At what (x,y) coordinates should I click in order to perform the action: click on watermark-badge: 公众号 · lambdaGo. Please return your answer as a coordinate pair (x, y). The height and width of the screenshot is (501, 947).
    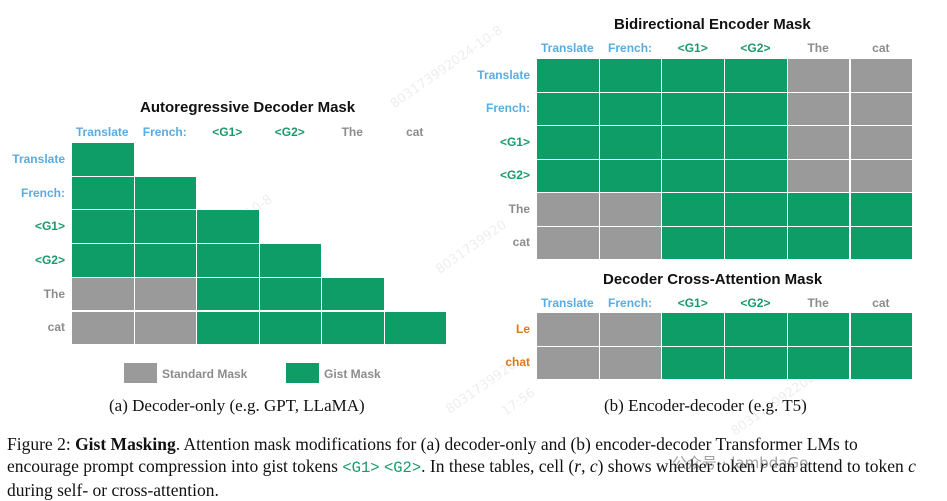
    Looking at the image, I should click on (740, 463).